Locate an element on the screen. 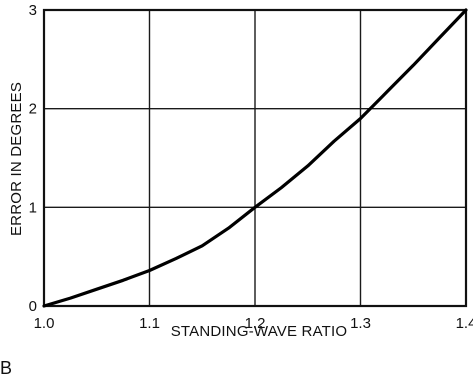 This screenshot has height=382, width=473. x-tick-label: 1.1 is located at coordinates (149, 323).